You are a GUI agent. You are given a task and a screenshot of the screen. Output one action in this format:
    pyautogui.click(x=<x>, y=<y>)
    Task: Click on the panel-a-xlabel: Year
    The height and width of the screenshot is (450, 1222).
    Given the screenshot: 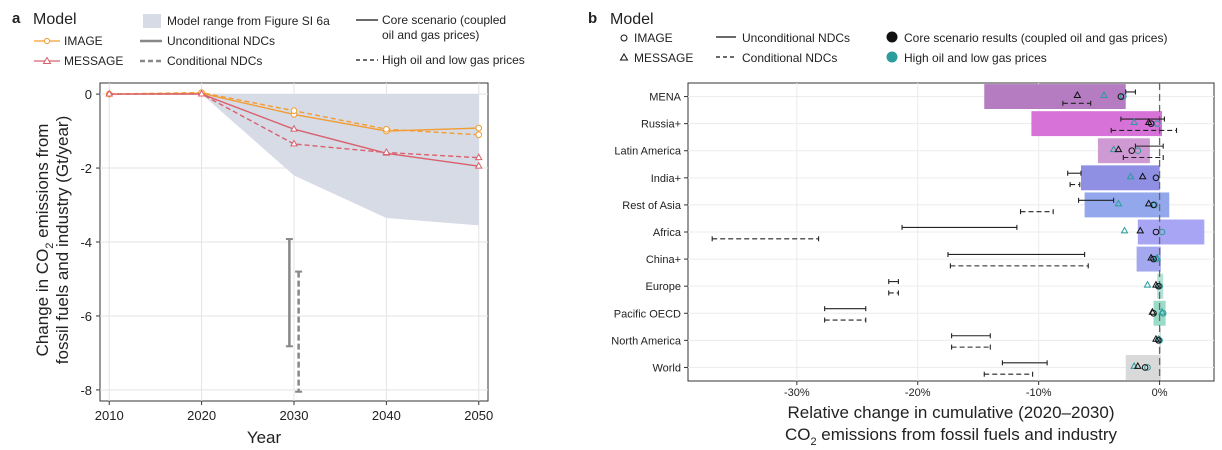 What is the action you would take?
    pyautogui.click(x=264, y=437)
    